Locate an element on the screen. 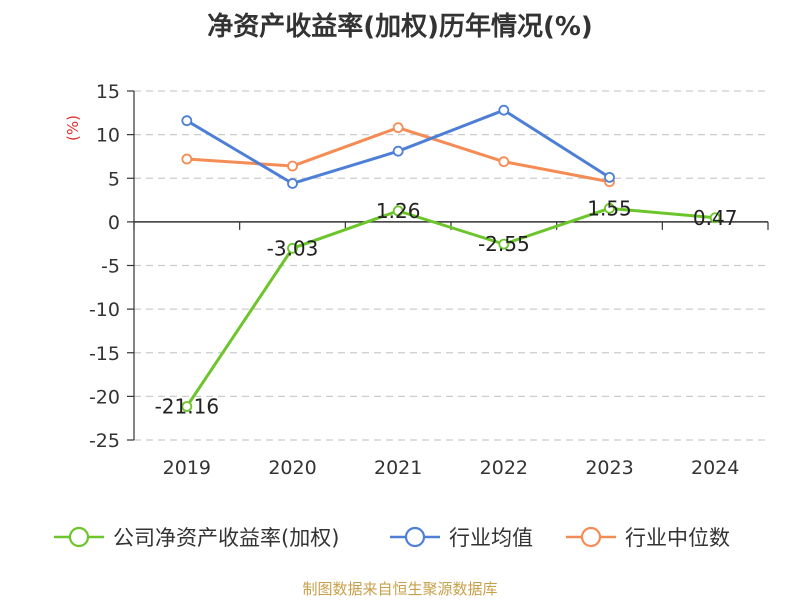 Image resolution: width=800 pixels, height=600 pixels. y-tick-label: -20 is located at coordinates (104, 397).